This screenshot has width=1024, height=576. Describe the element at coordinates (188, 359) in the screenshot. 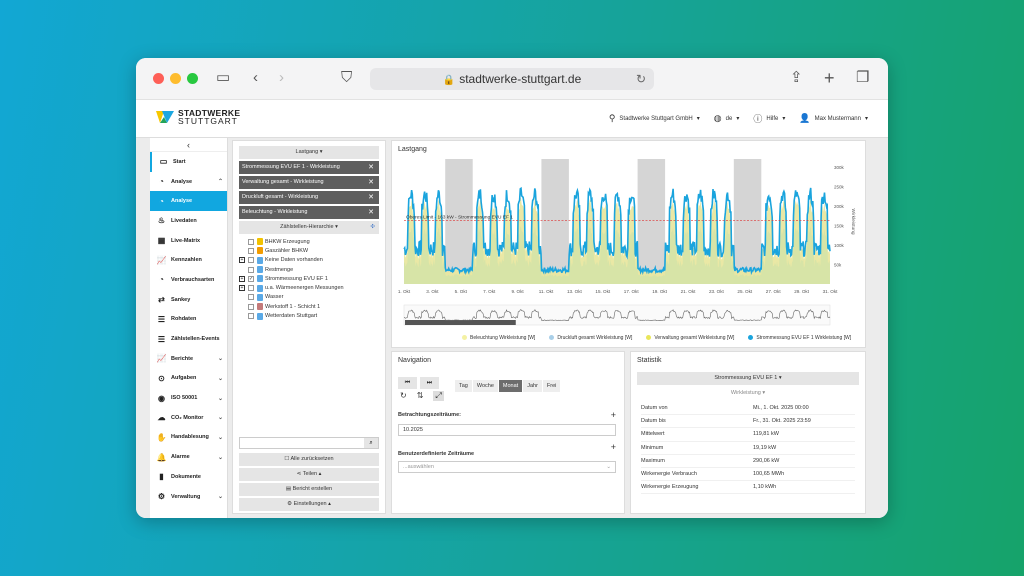

I see `sidebar-item-10: 📈 Berichte ⌄` at that location.